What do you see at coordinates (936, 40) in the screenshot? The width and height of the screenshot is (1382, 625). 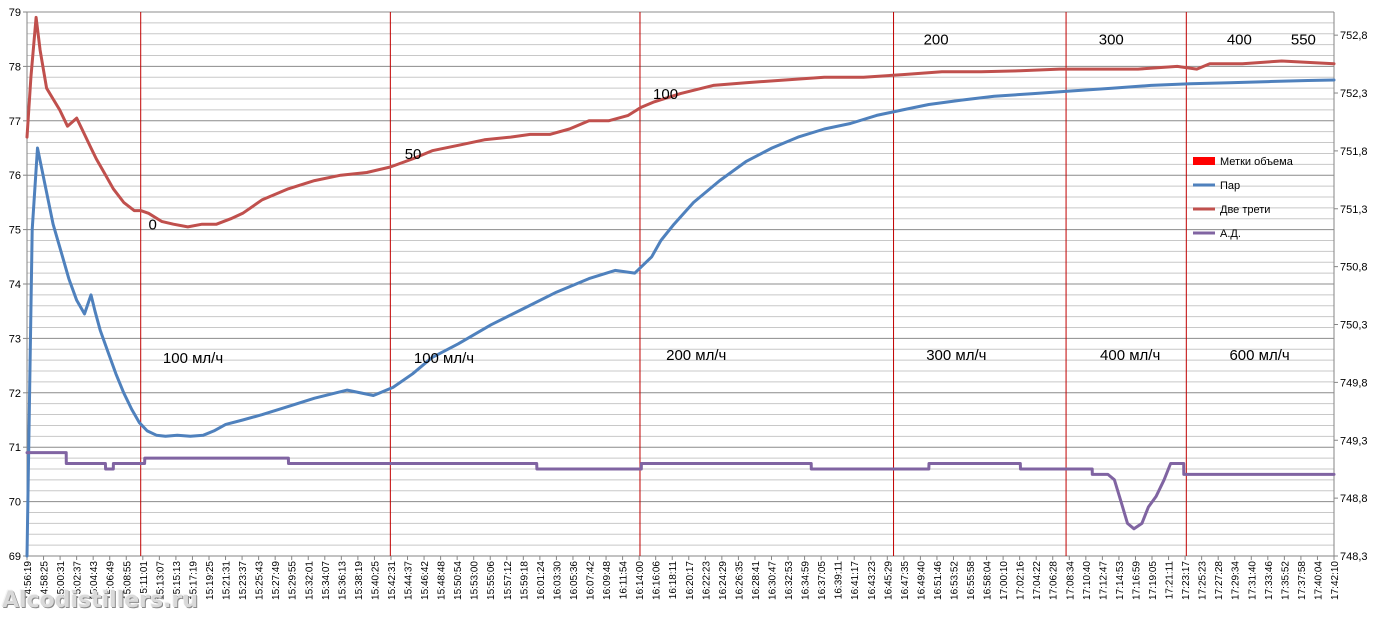 I see `volume-label: 200` at bounding box center [936, 40].